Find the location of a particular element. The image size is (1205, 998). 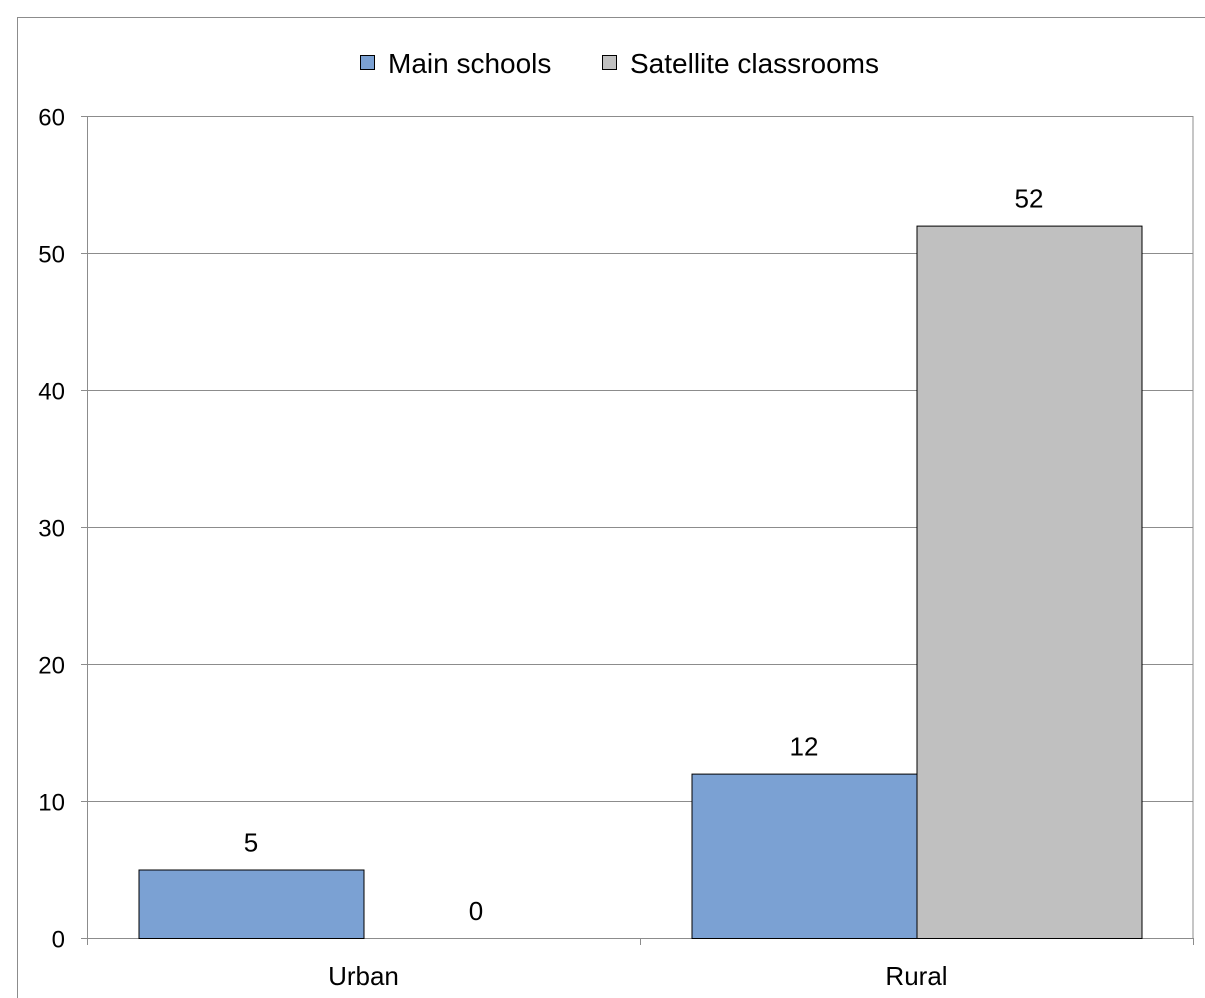

legend-label: Satellite classrooms is located at coordinates (754, 63).